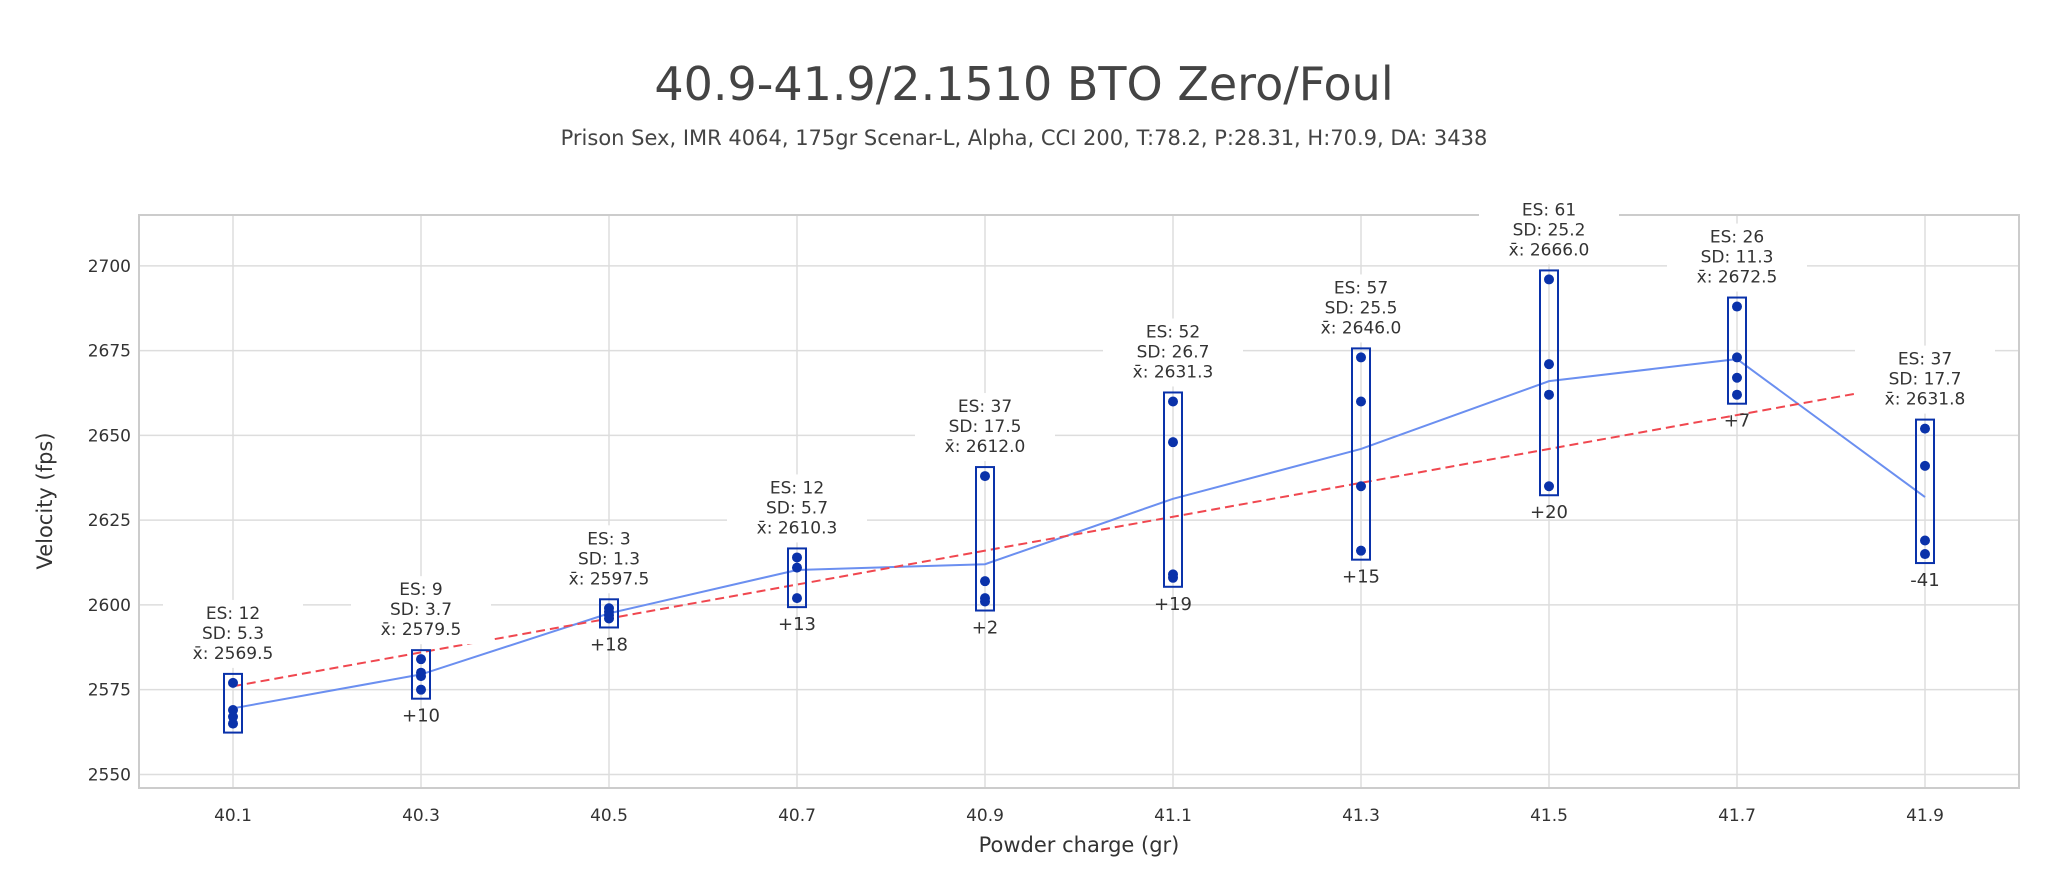 The height and width of the screenshot is (889, 2048). What do you see at coordinates (1173, 332) in the screenshot?
I see `es-label: ES: 52` at bounding box center [1173, 332].